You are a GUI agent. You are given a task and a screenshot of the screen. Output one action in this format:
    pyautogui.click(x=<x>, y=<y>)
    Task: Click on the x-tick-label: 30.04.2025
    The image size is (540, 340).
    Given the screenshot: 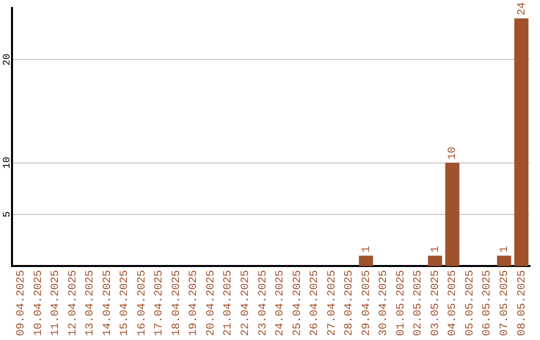 What is the action you would take?
    pyautogui.click(x=384, y=303)
    